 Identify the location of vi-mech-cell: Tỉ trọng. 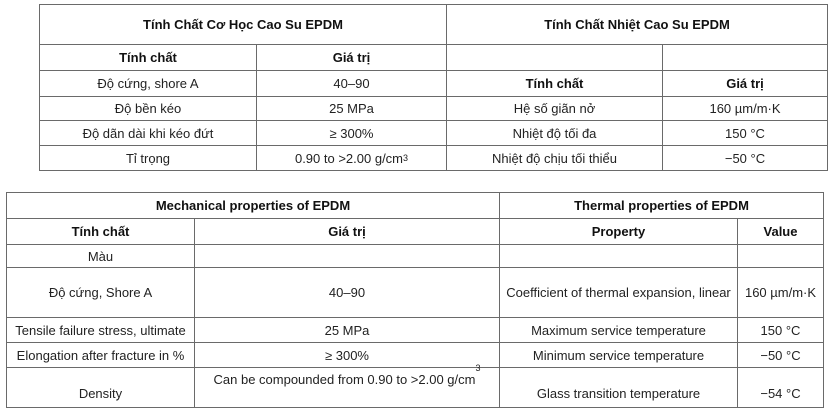
(148, 158).